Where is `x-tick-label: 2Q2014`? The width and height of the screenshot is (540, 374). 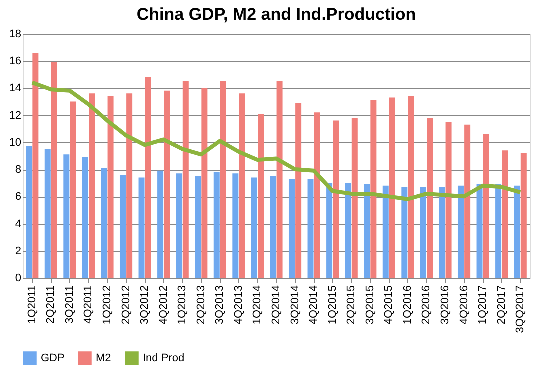 x-tick-label: 2Q2014 is located at coordinates (276, 305).